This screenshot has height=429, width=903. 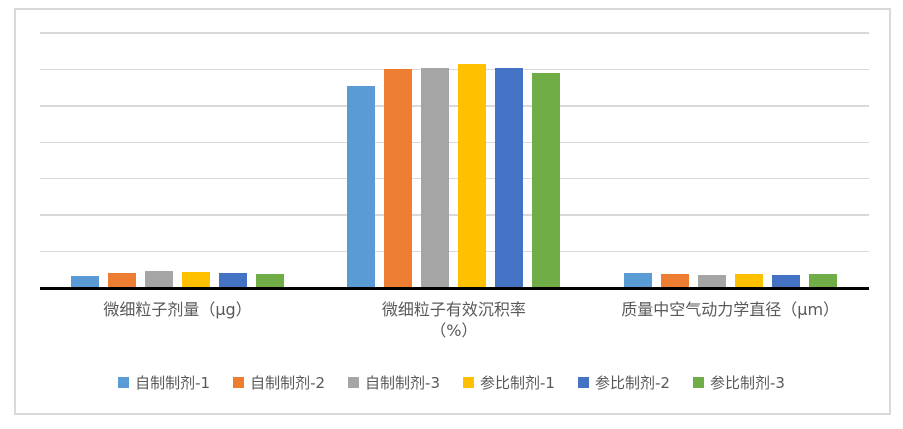 I want to click on bar-自制制剂-3-cat2, so click(x=435, y=177).